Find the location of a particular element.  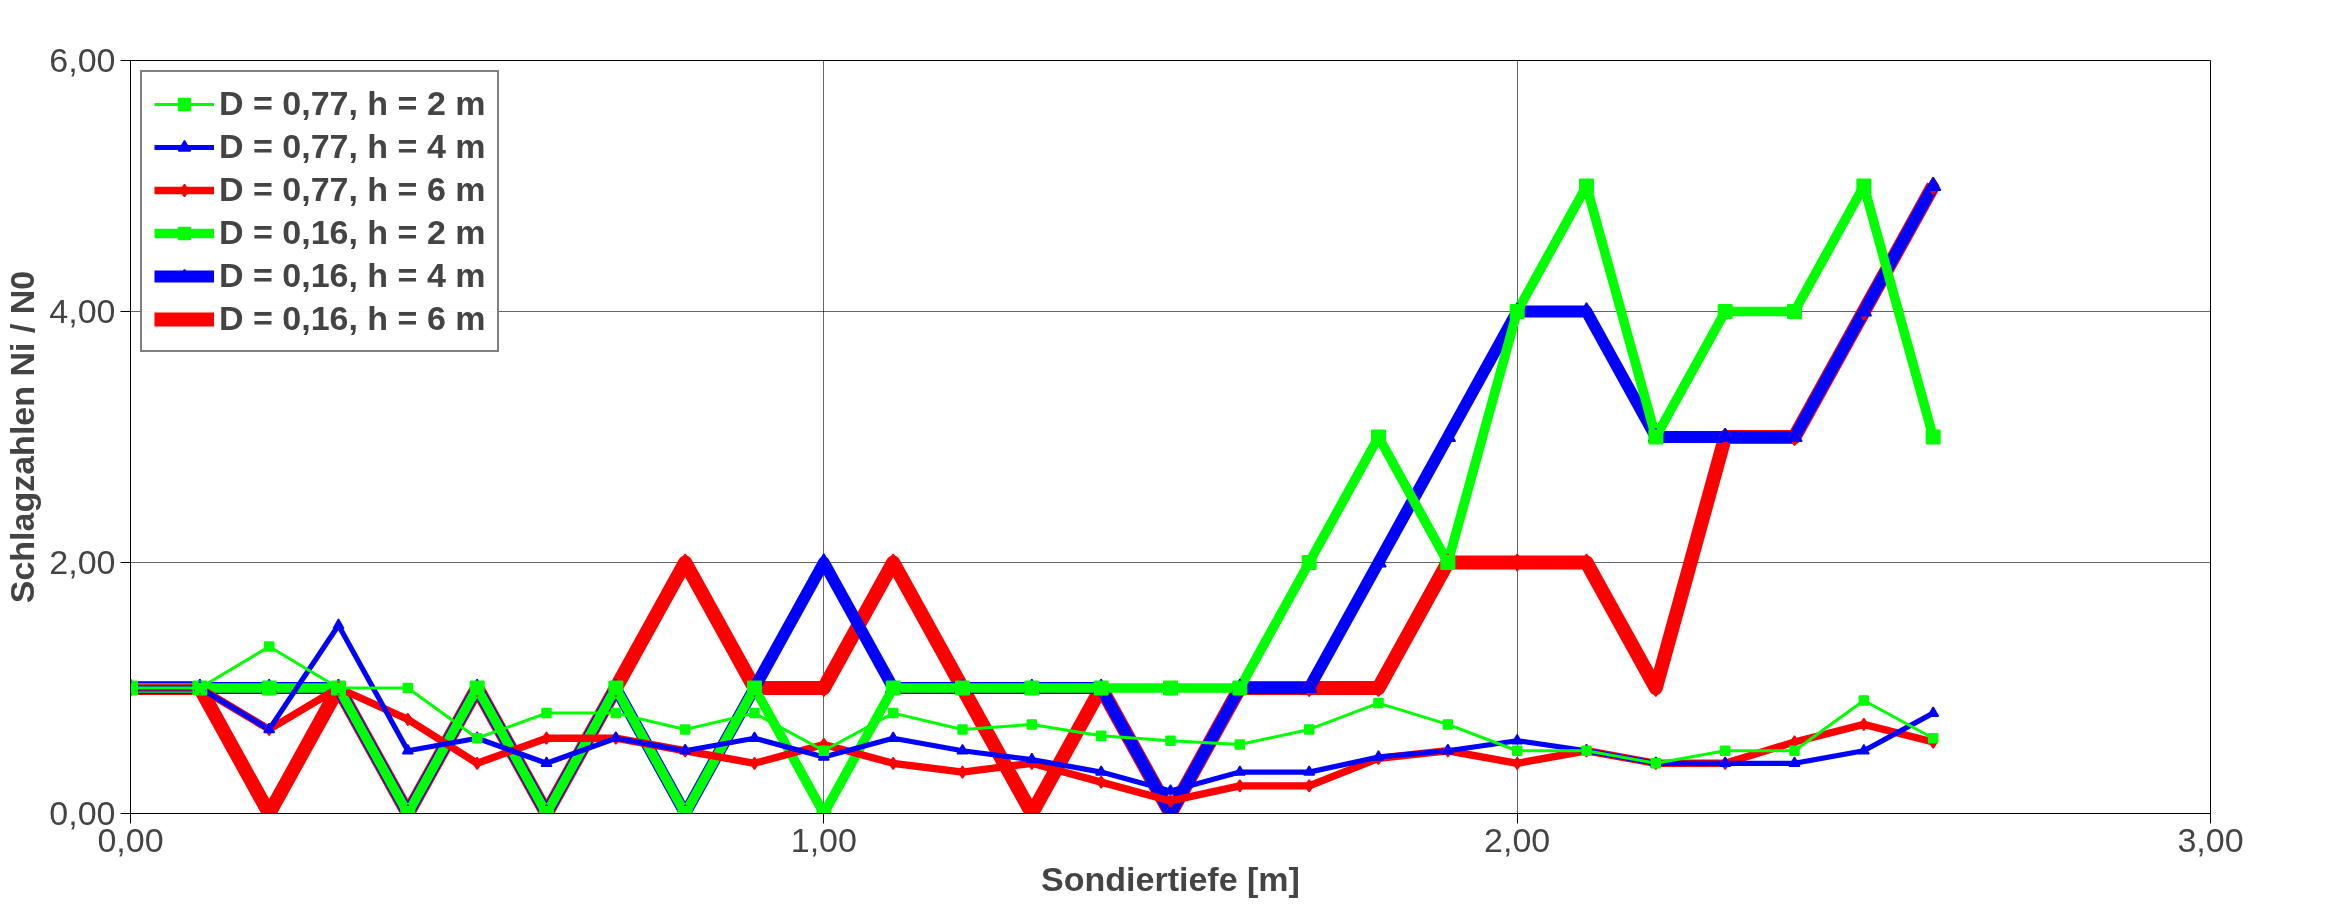

legend-label: D = 0,77, h = 4 m is located at coordinates (352, 146).